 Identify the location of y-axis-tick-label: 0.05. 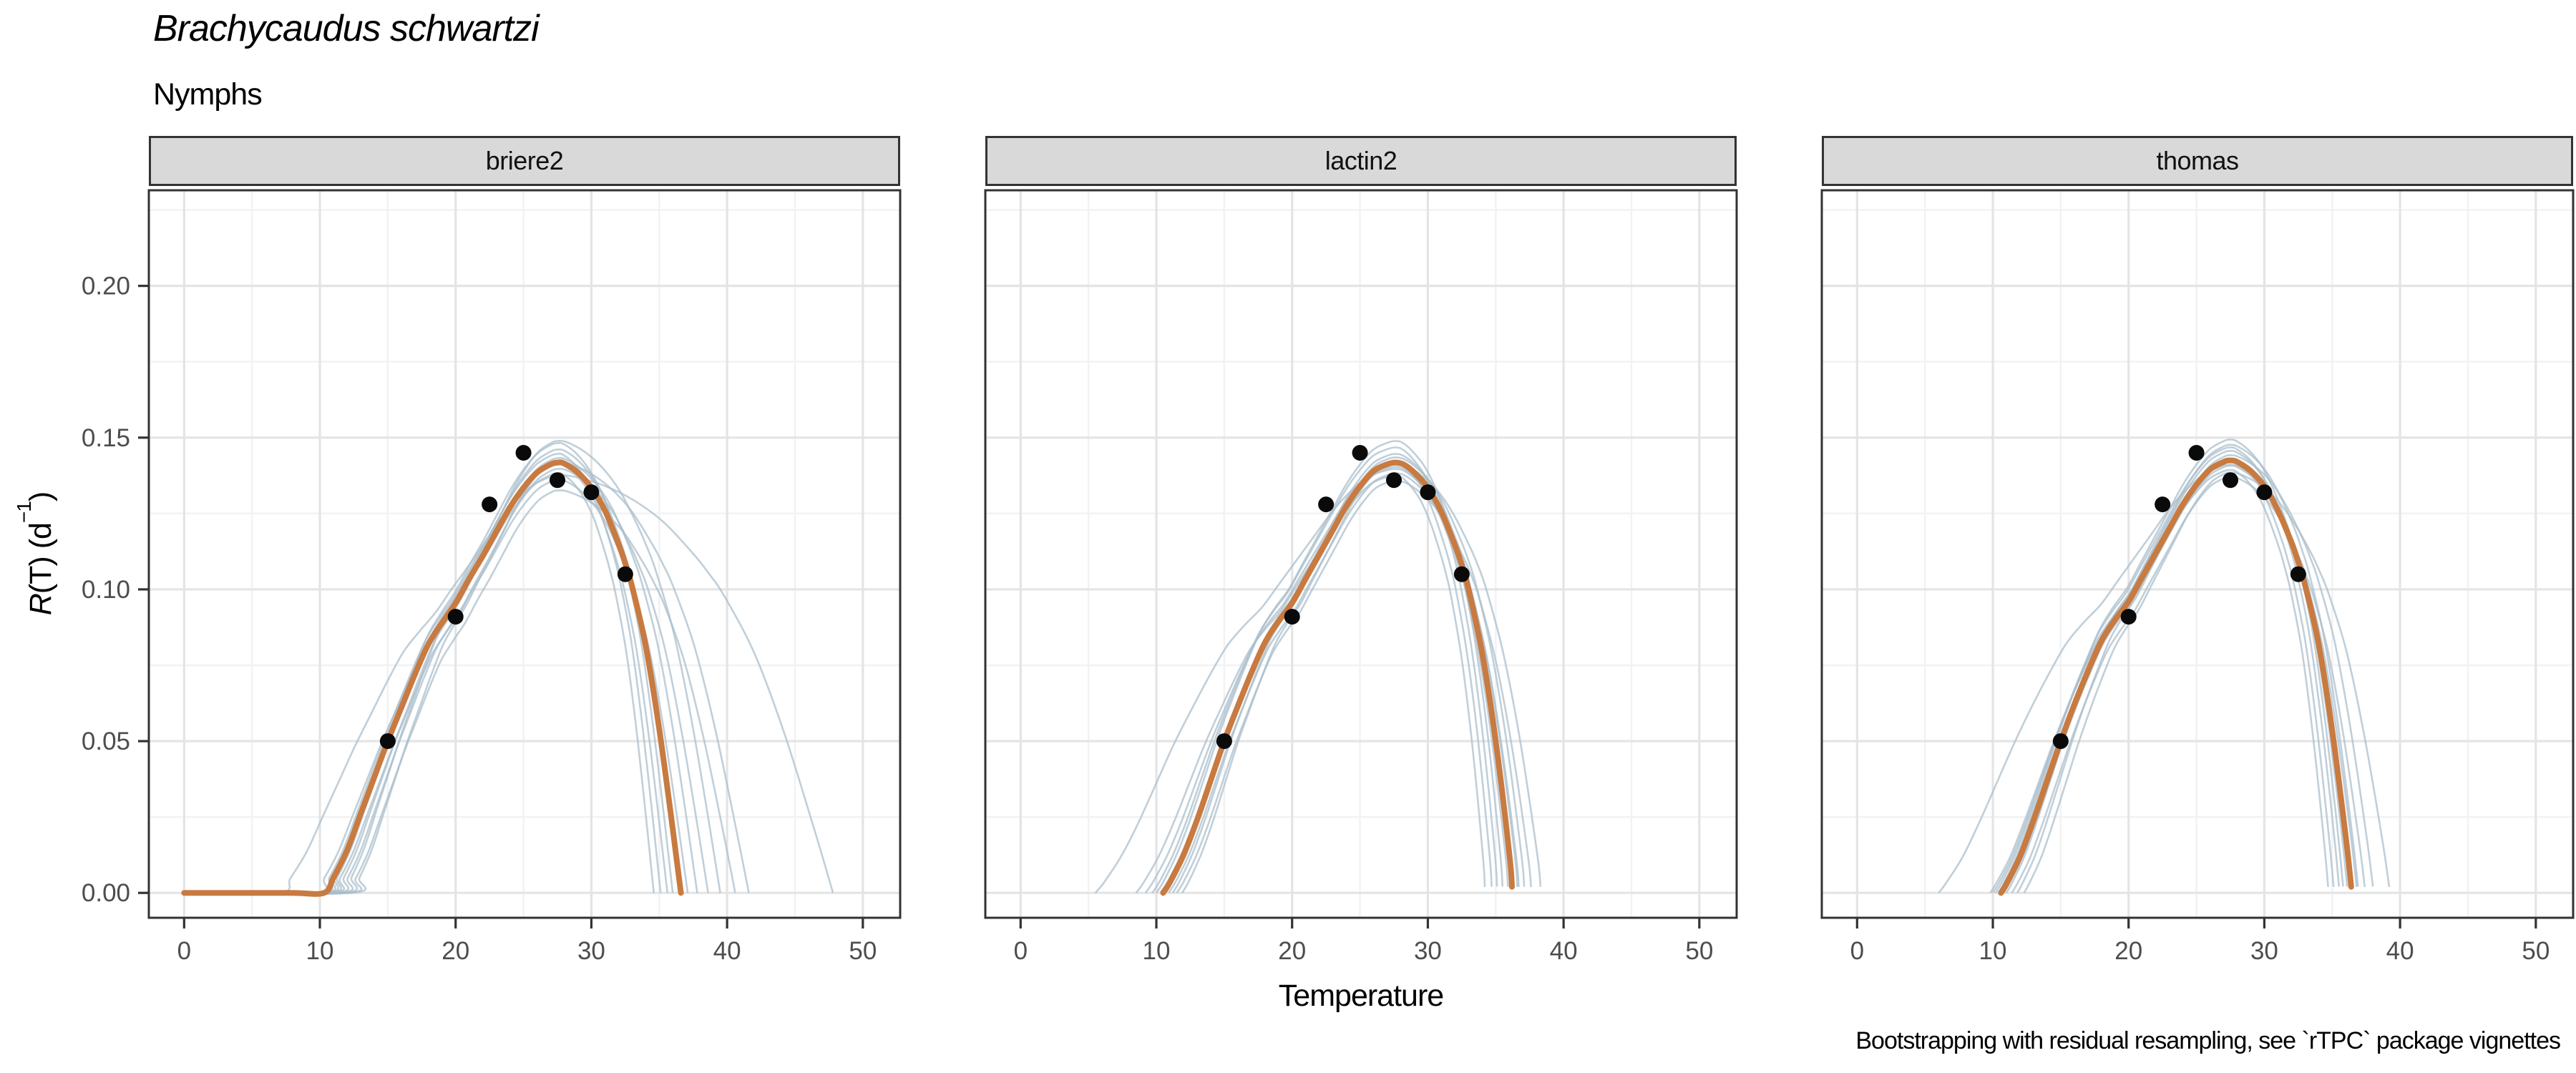
(106, 741).